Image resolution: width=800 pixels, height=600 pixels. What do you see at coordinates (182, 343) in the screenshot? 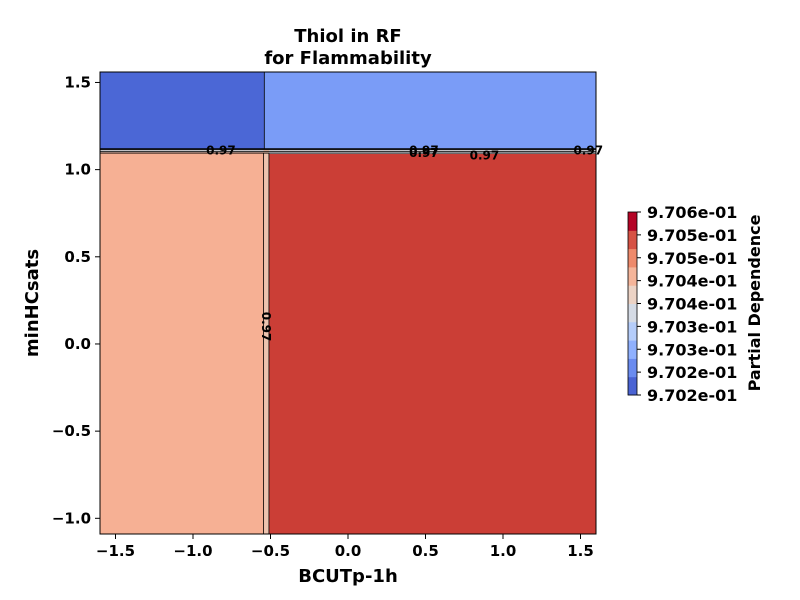
I see `region-bottom-left` at bounding box center [182, 343].